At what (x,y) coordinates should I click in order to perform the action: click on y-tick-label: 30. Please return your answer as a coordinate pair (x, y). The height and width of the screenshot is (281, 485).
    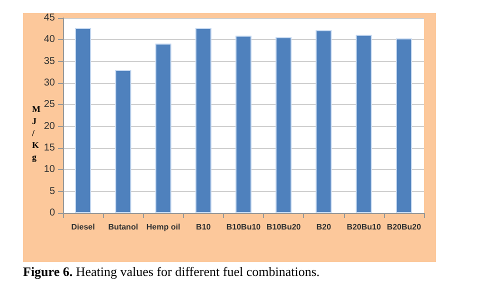
    Looking at the image, I should click on (50, 83).